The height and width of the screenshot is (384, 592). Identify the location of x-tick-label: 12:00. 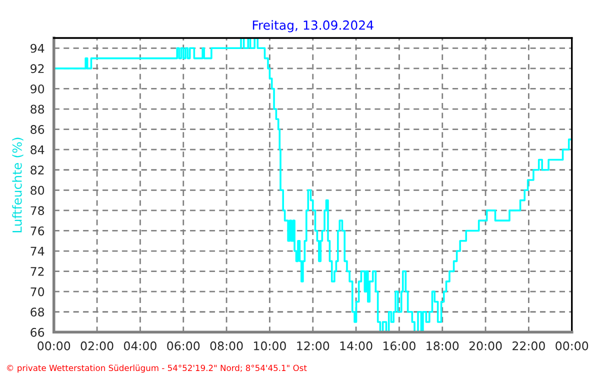
(313, 345).